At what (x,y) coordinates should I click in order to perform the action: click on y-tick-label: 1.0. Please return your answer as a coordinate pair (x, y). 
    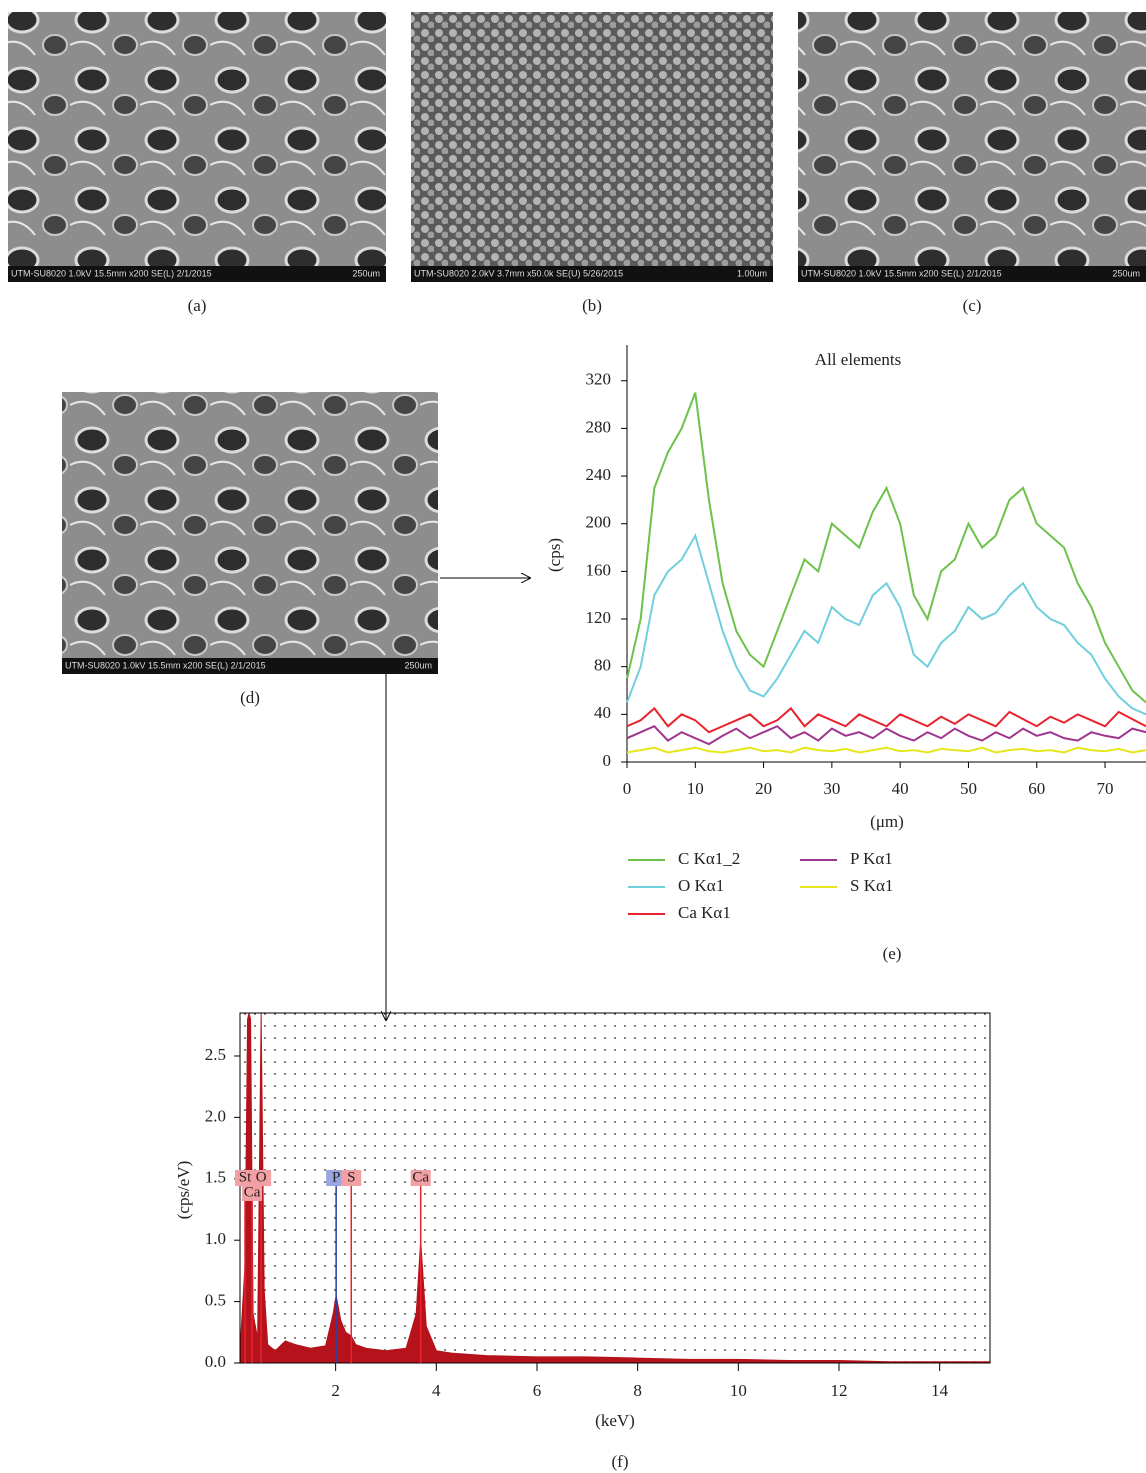
    Looking at the image, I should click on (215, 1238).